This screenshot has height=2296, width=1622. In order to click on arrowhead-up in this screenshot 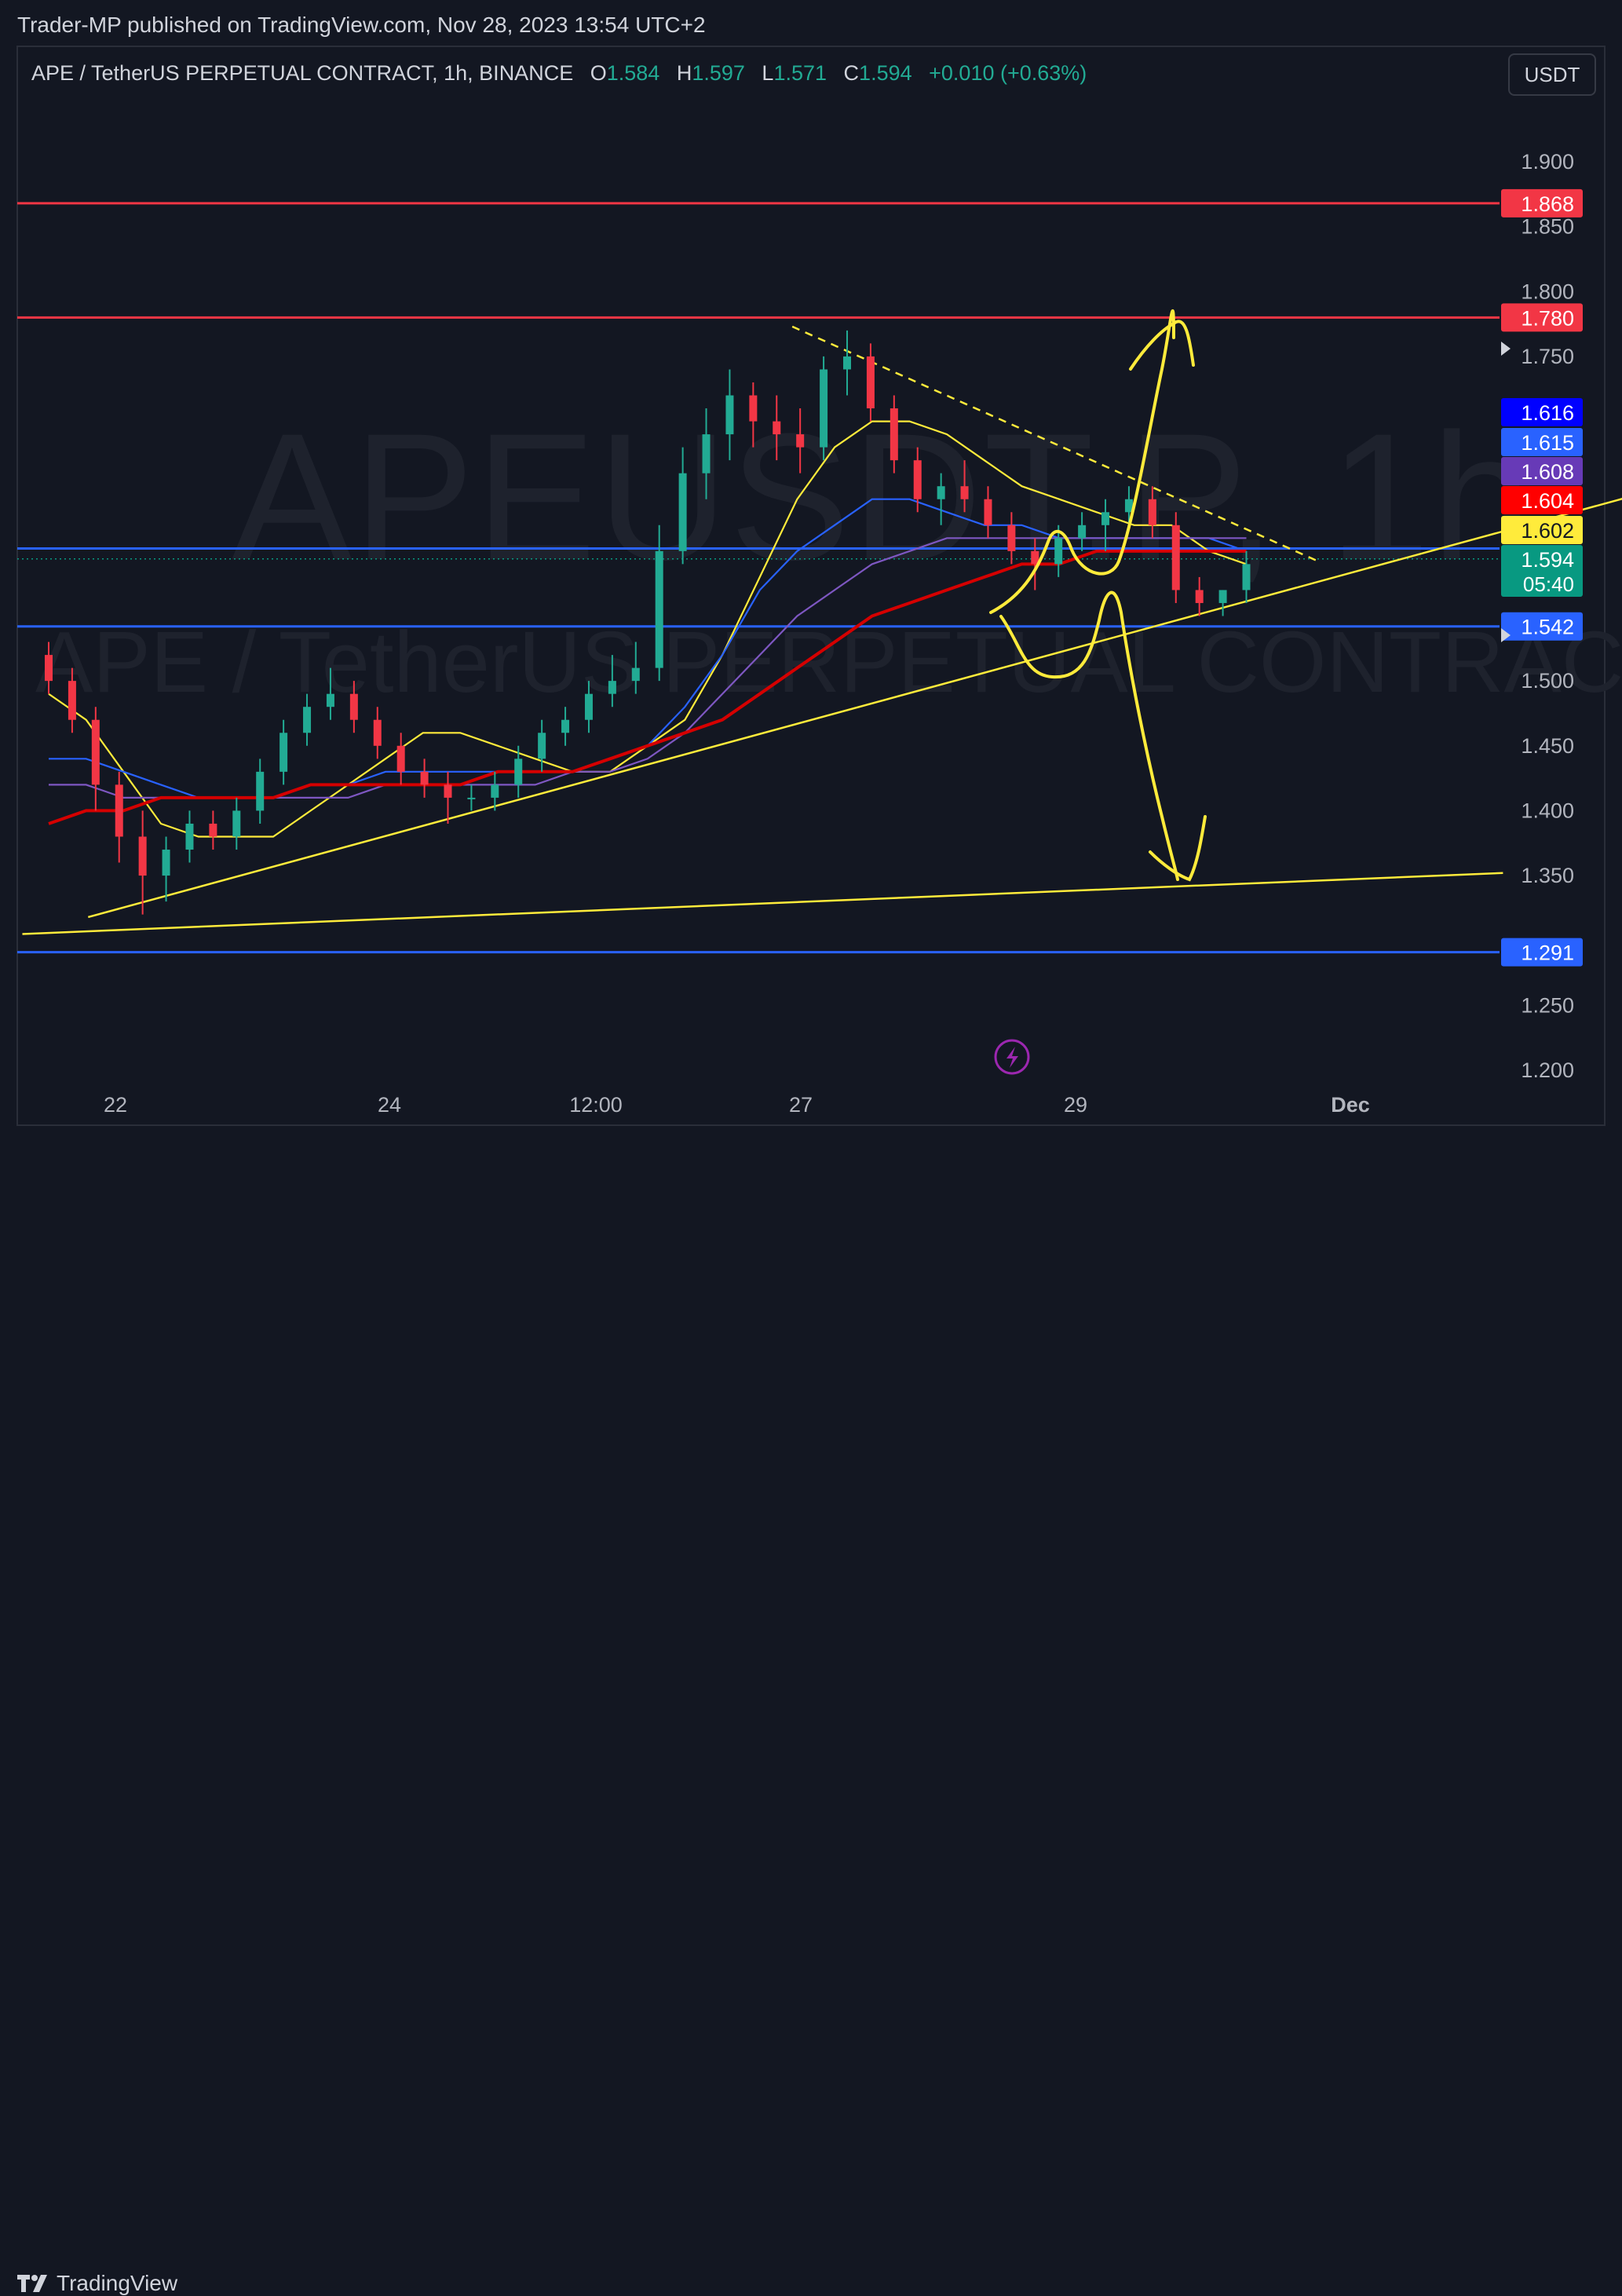, I will do `click(1162, 346)`.